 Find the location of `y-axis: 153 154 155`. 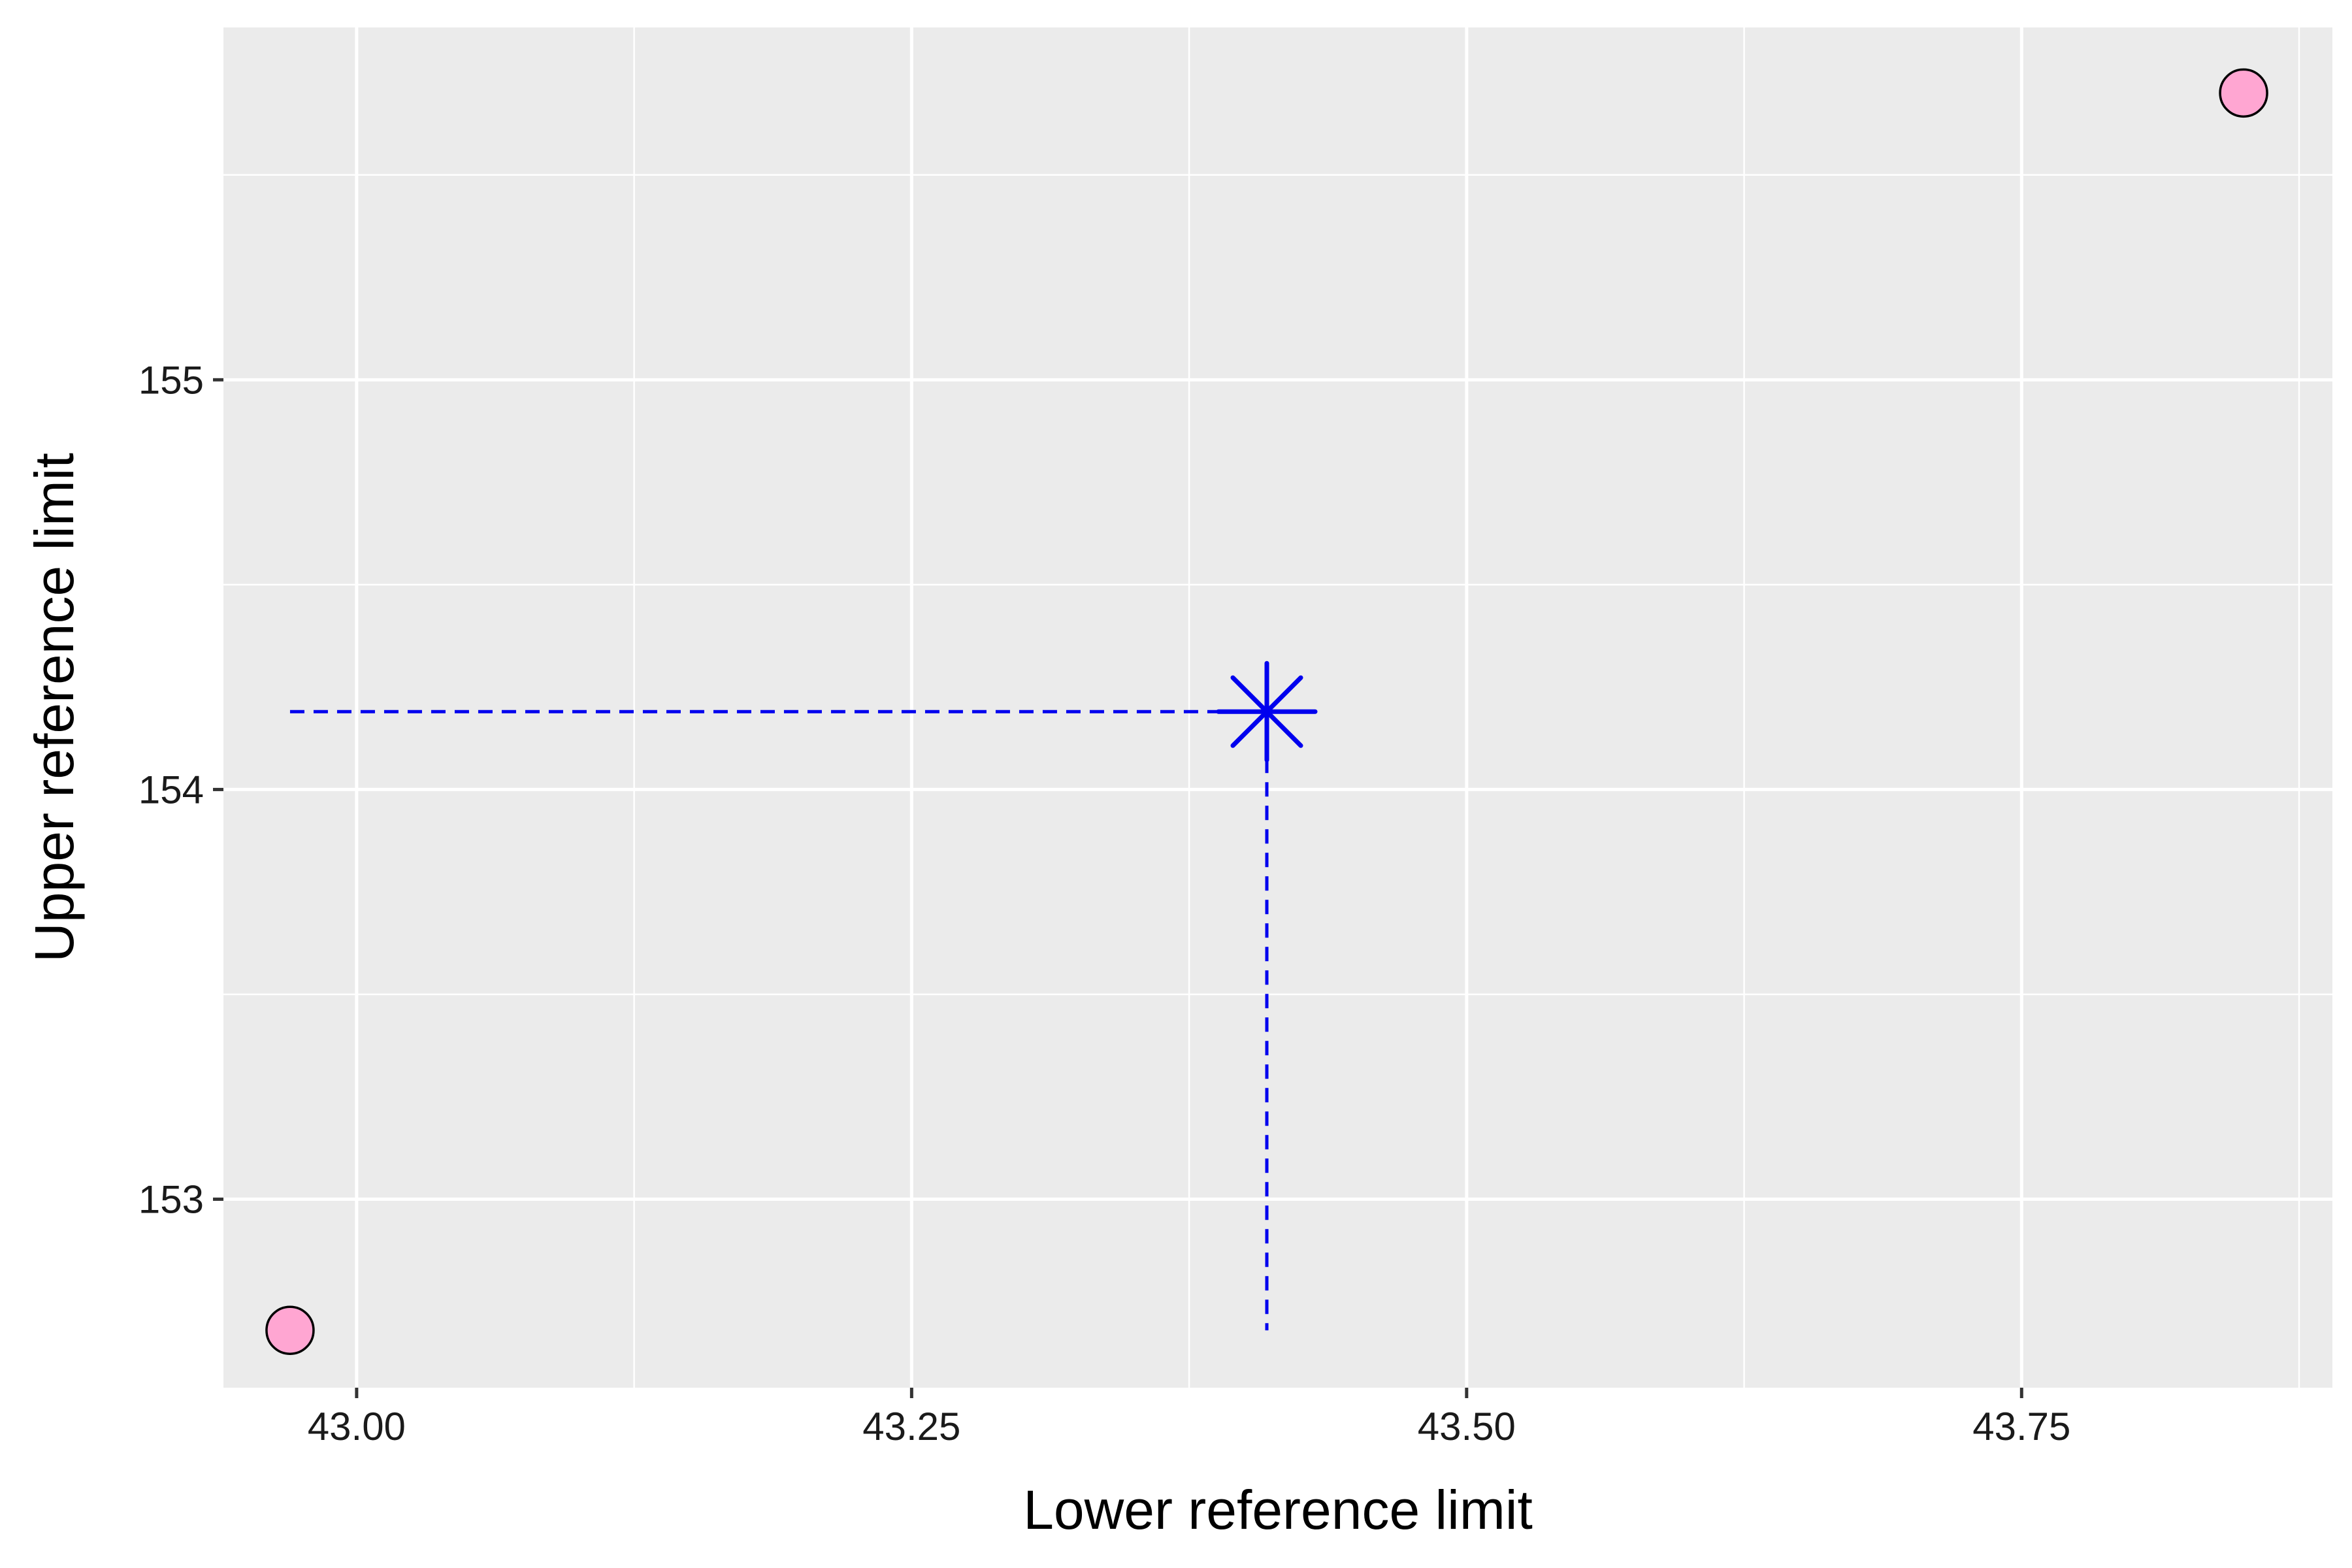

y-axis: 153 154 155 is located at coordinates (181, 790).